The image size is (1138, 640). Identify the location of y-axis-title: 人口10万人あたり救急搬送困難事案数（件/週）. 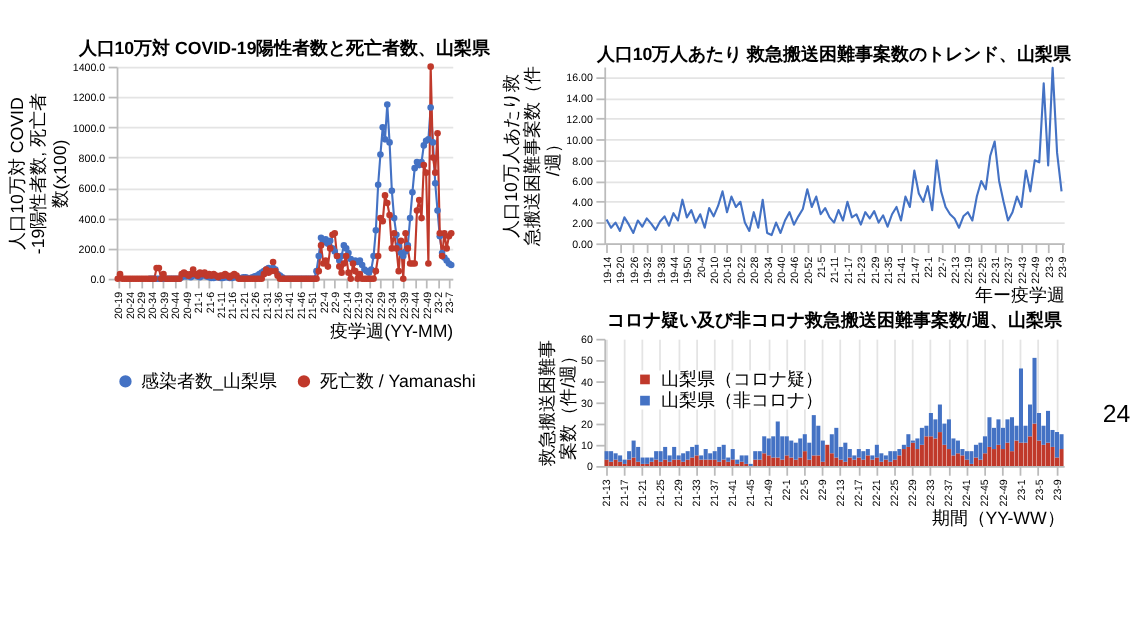
(532, 156).